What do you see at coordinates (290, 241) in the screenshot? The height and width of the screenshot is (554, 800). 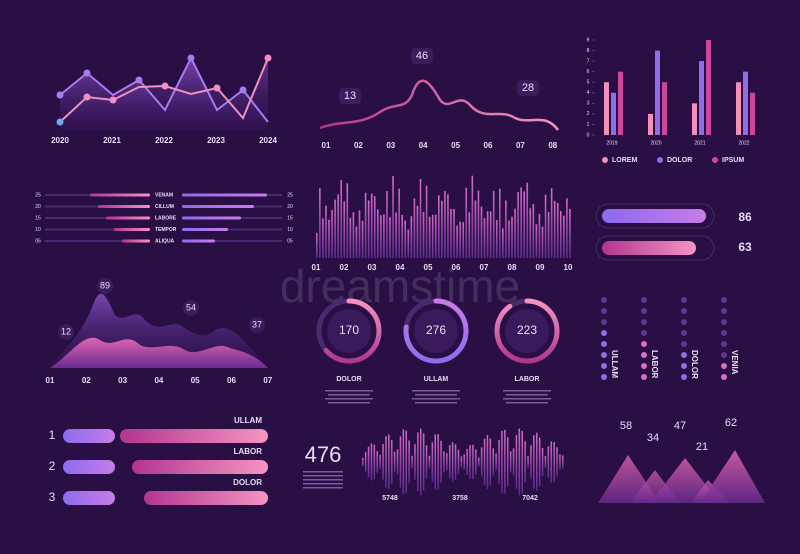 I see `label: 05` at bounding box center [290, 241].